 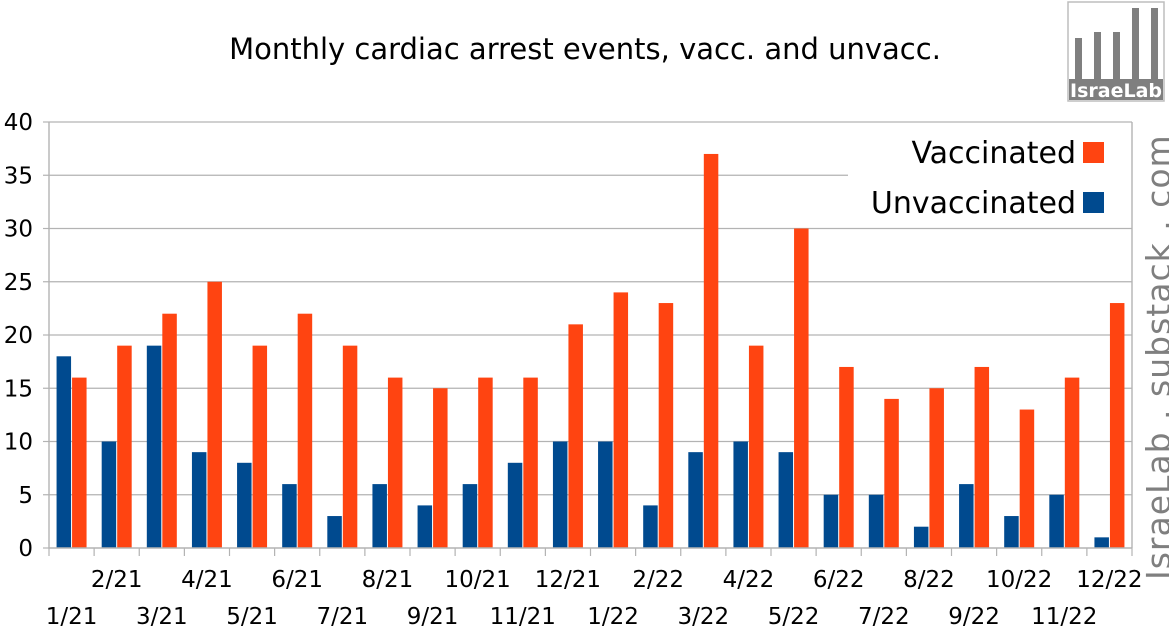 What do you see at coordinates (342, 617) in the screenshot?
I see `x-tick-label: 7/21` at bounding box center [342, 617].